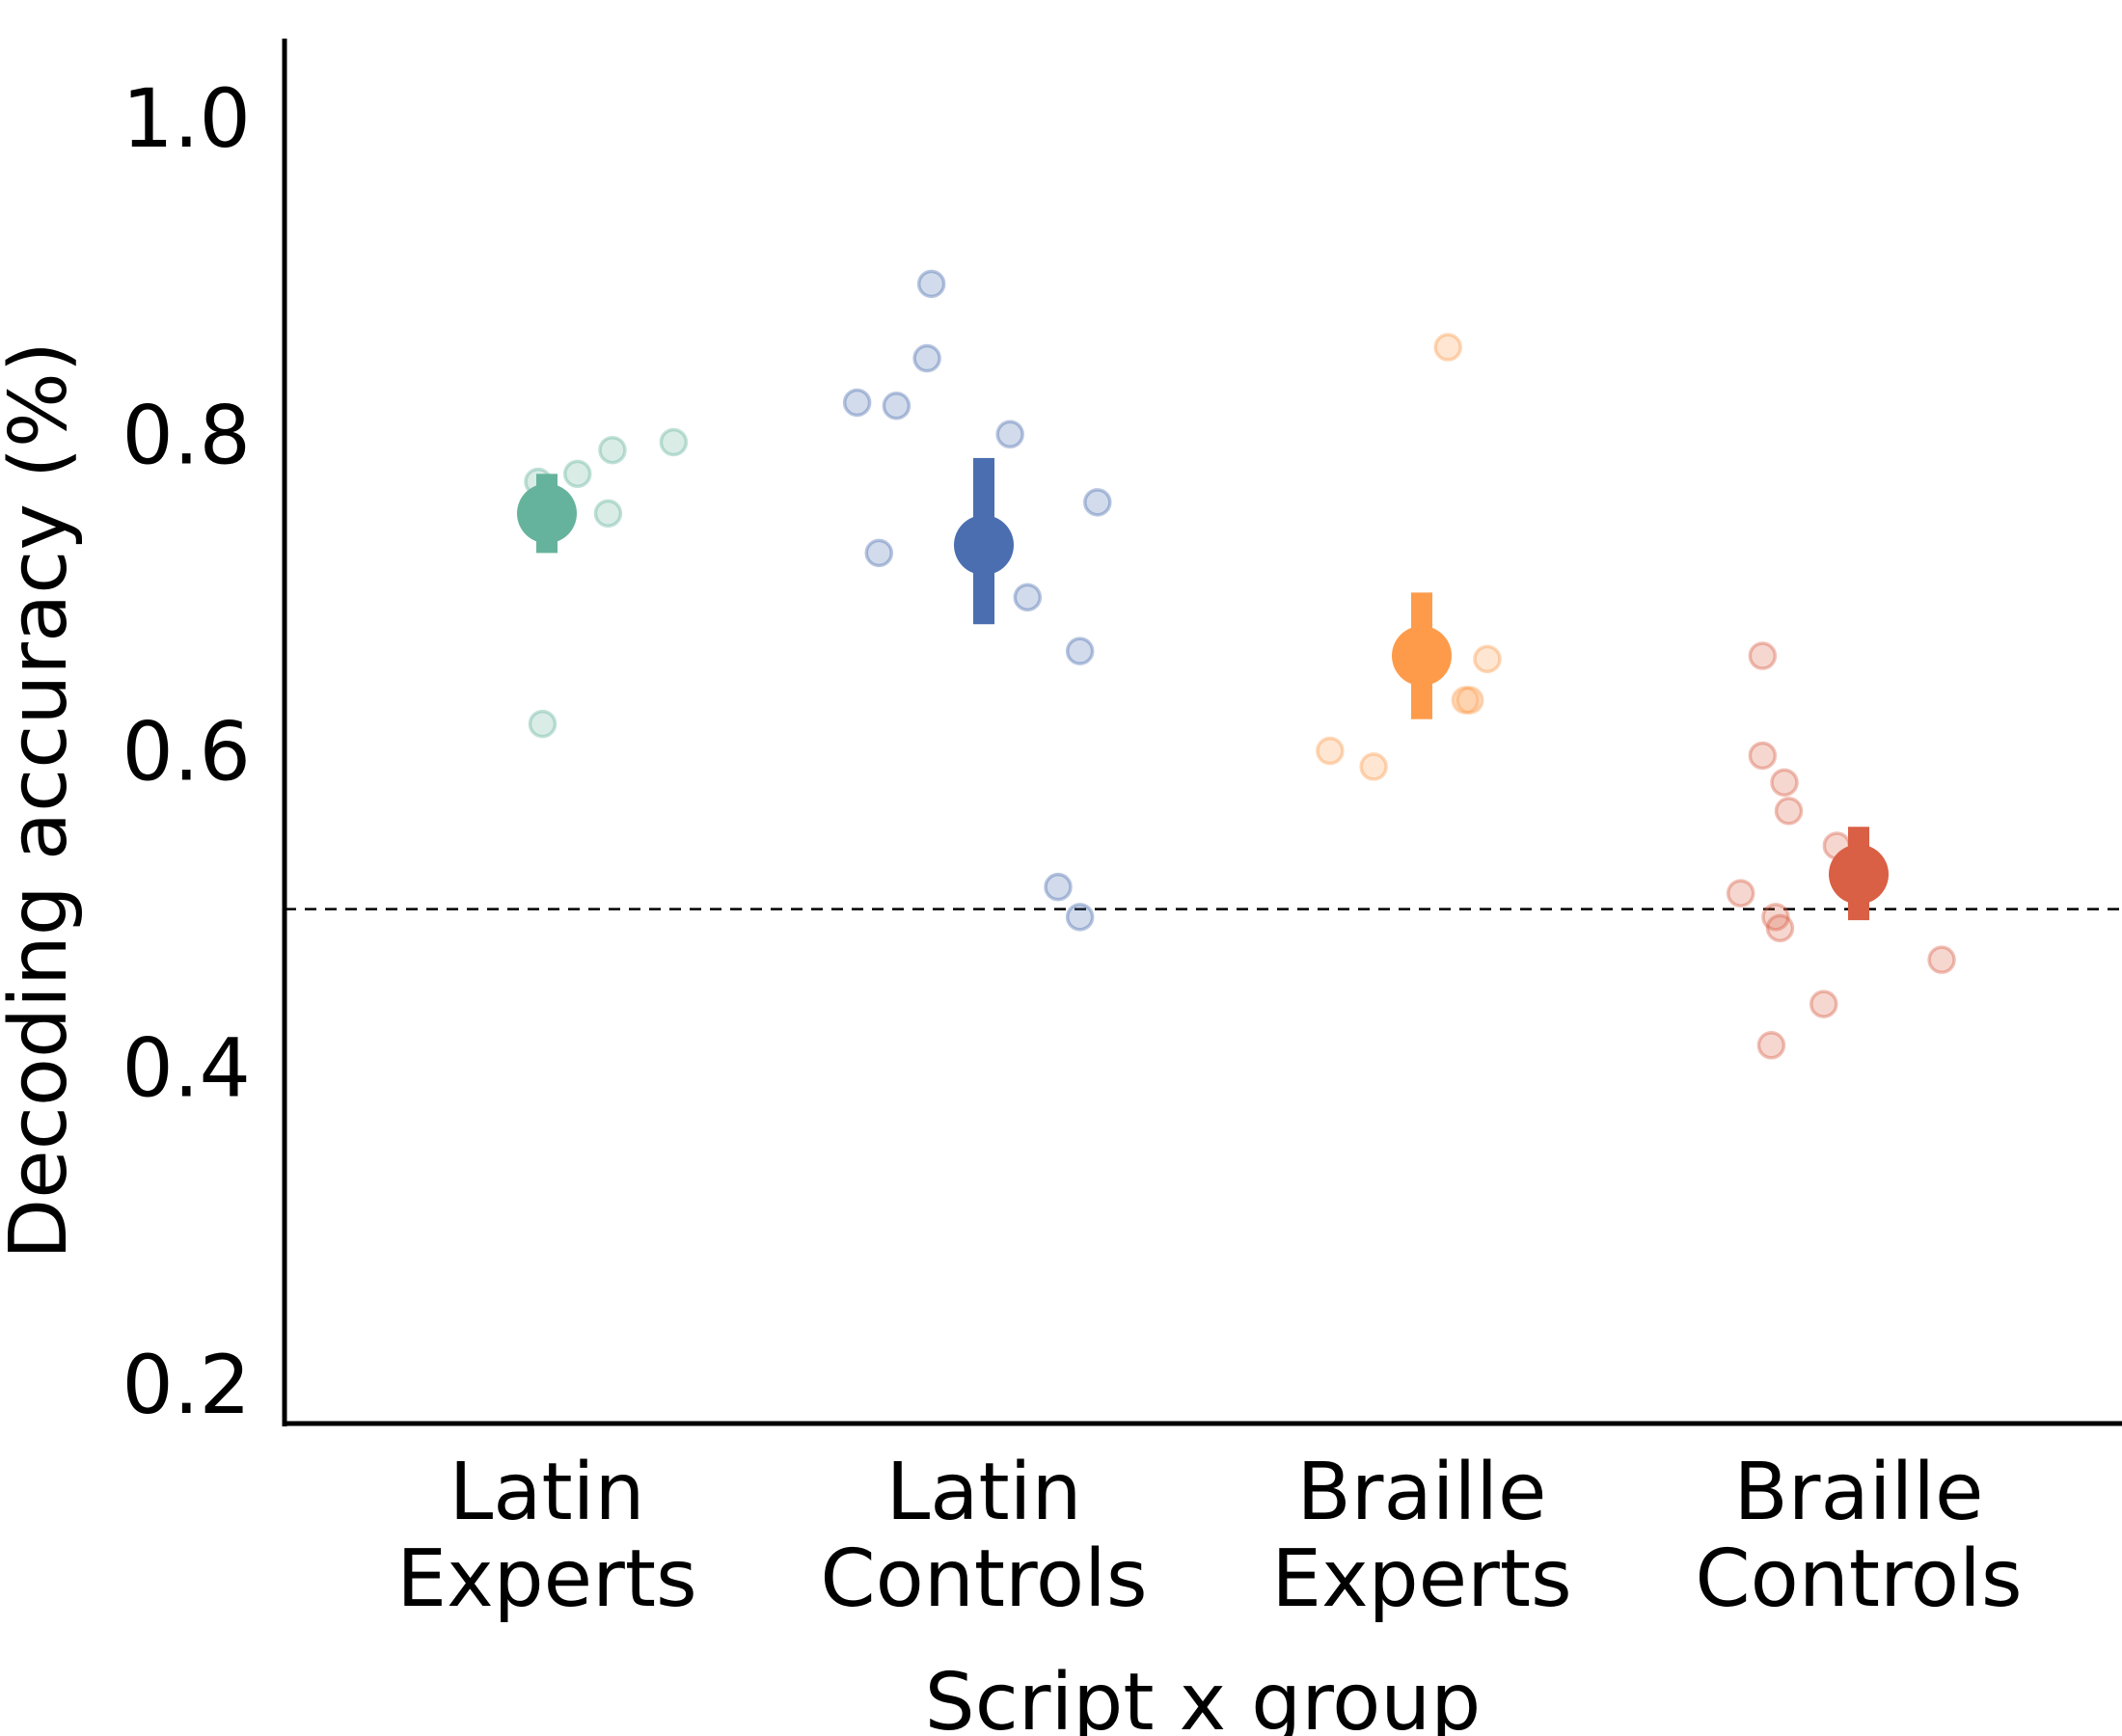 Image resolution: width=2122 pixels, height=1736 pixels. Describe the element at coordinates (187, 435) in the screenshot. I see `y-tick-label: 0.8` at that location.